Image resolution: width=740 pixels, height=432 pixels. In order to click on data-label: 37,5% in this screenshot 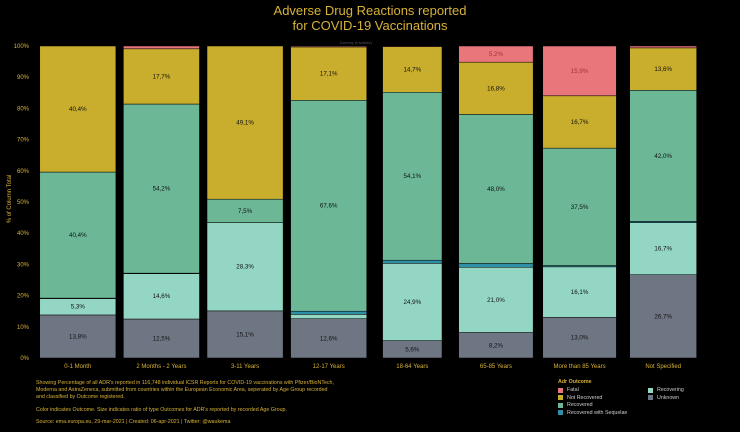, I will do `click(580, 207)`.